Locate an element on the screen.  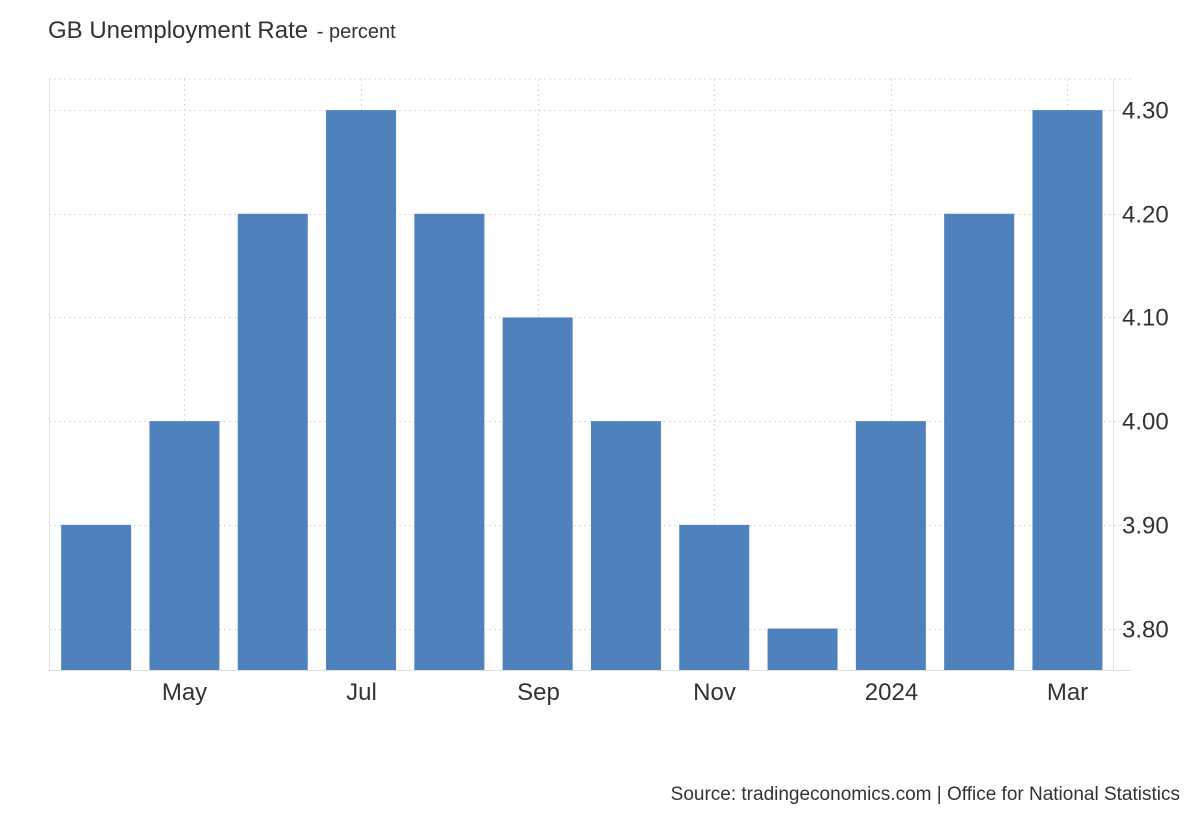
chart-title: GB Unemployment Rate - percent is located at coordinates (222, 31).